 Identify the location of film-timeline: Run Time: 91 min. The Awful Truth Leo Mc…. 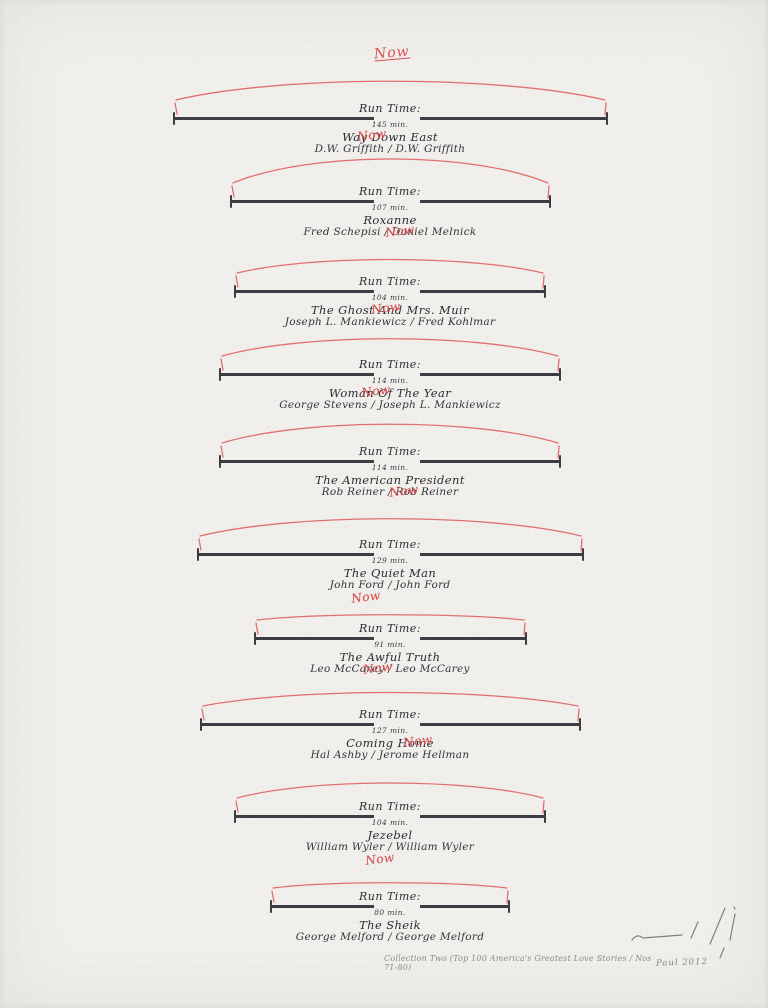
(390, 651).